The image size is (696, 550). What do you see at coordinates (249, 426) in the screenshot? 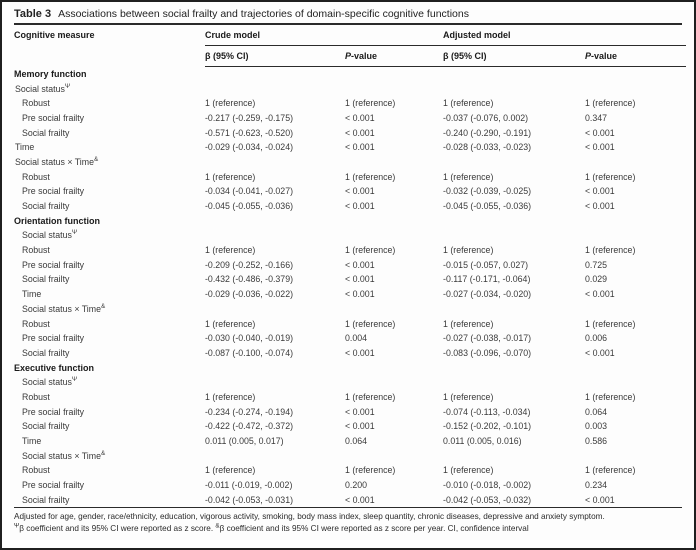
I see `cell-beta-crude: -0.422 (-0.472, -0.372)` at bounding box center [249, 426].